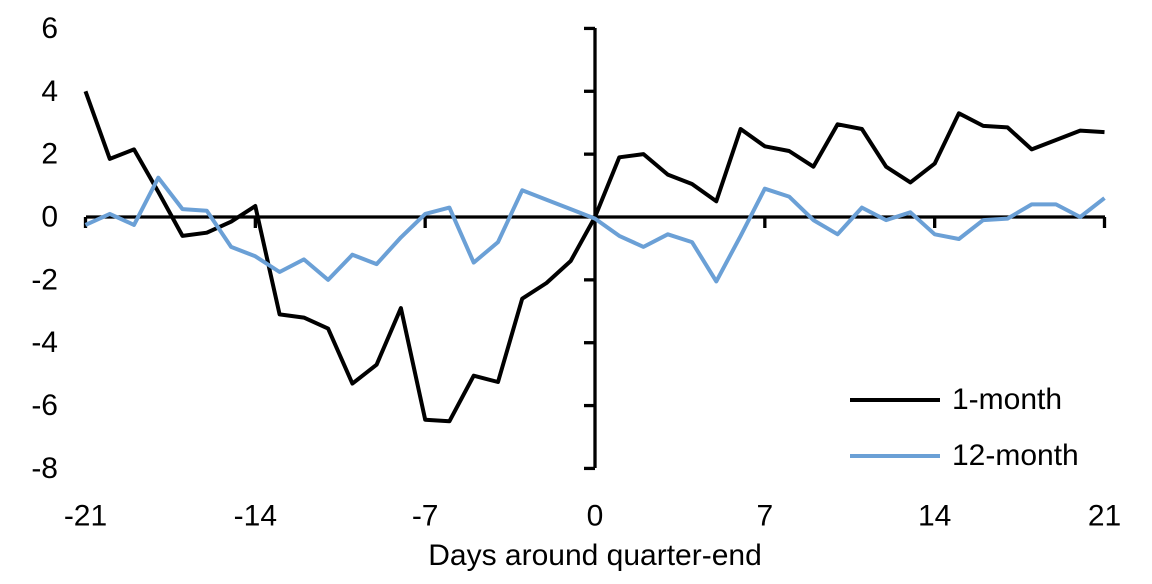 The height and width of the screenshot is (584, 1152). What do you see at coordinates (255, 516) in the screenshot?
I see `x-tick-label: -14` at bounding box center [255, 516].